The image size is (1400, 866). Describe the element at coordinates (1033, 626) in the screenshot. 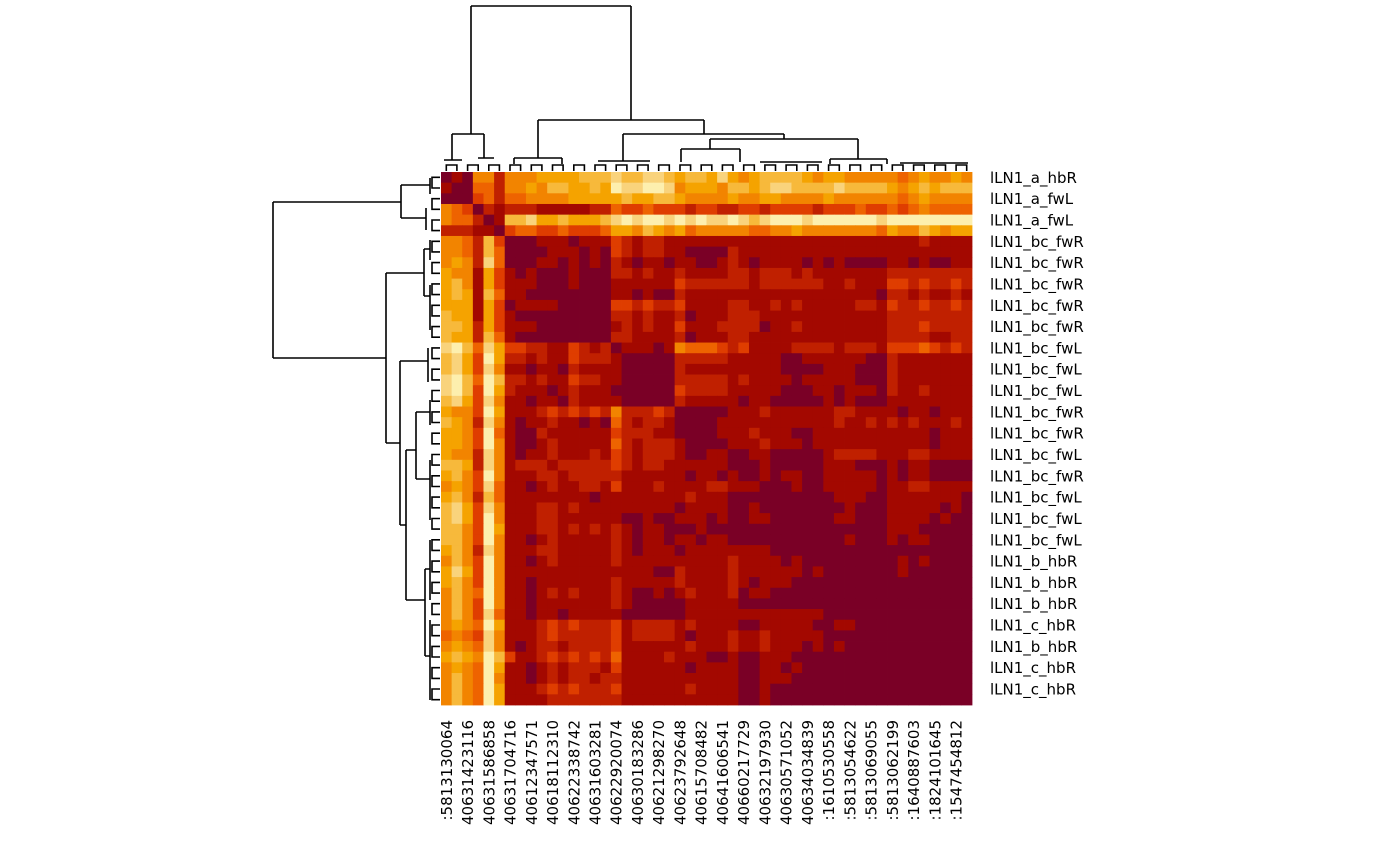

I see `row-label: lLN1_c_hbR` at that location.